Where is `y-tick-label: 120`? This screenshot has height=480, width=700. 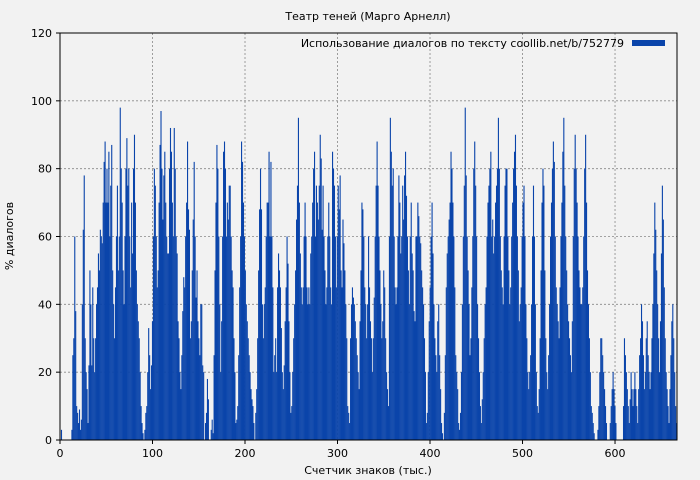 y-tick-label: 120 is located at coordinates (41, 33).